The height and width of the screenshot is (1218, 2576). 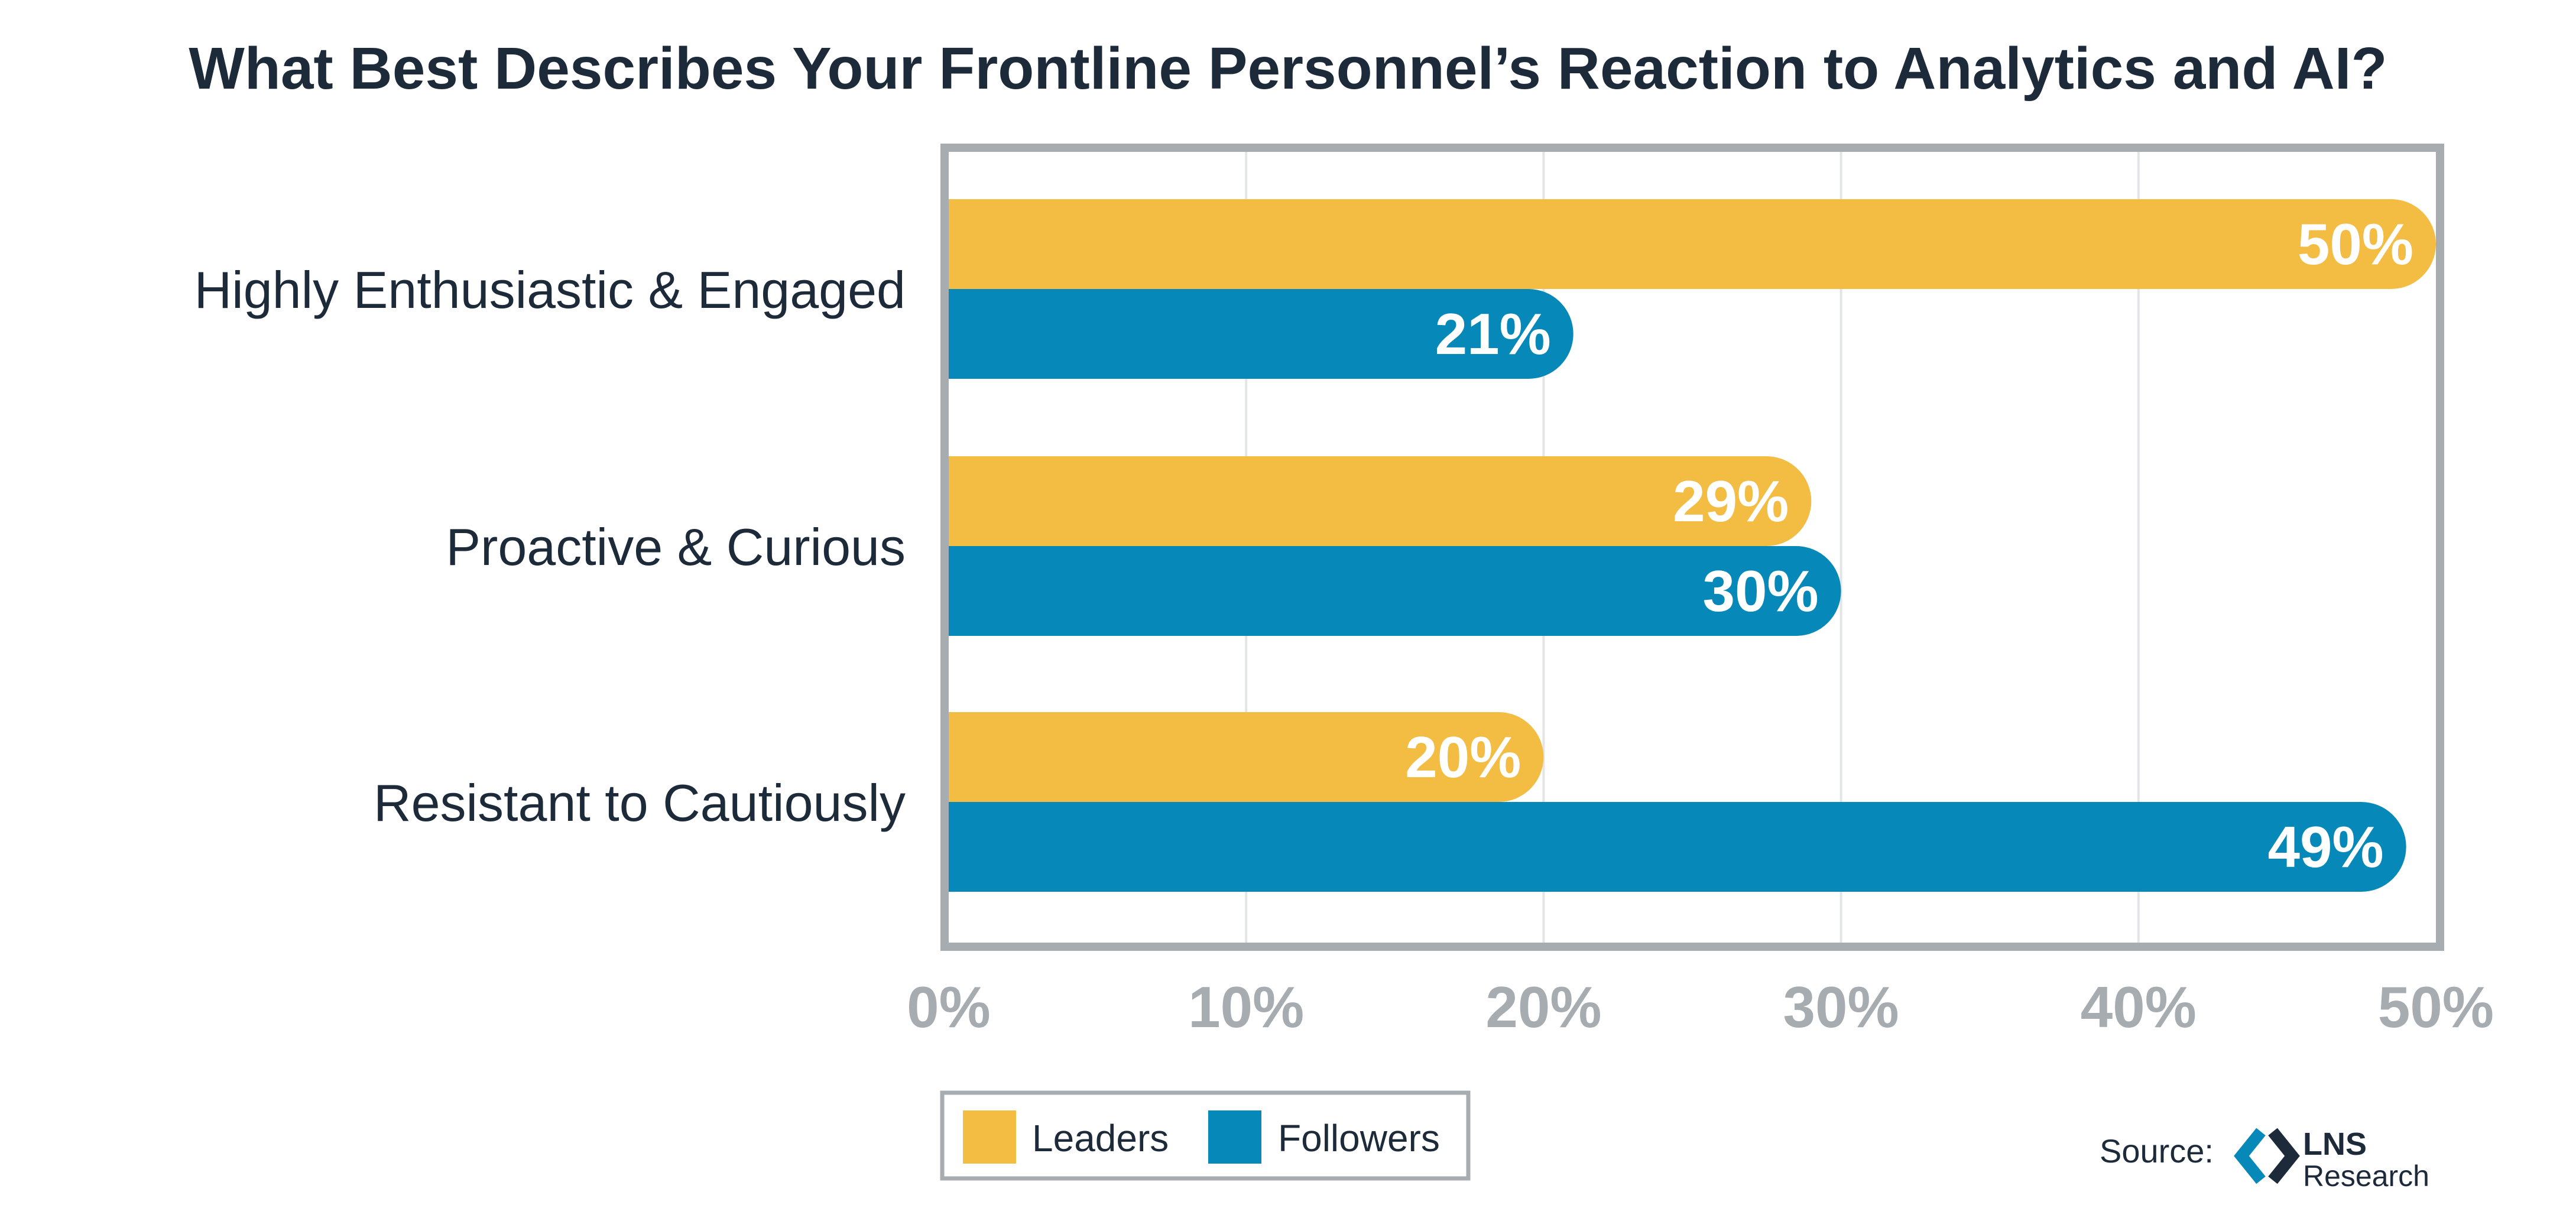 What do you see at coordinates (2139, 1007) in the screenshot?
I see `x-tick-label: 40%` at bounding box center [2139, 1007].